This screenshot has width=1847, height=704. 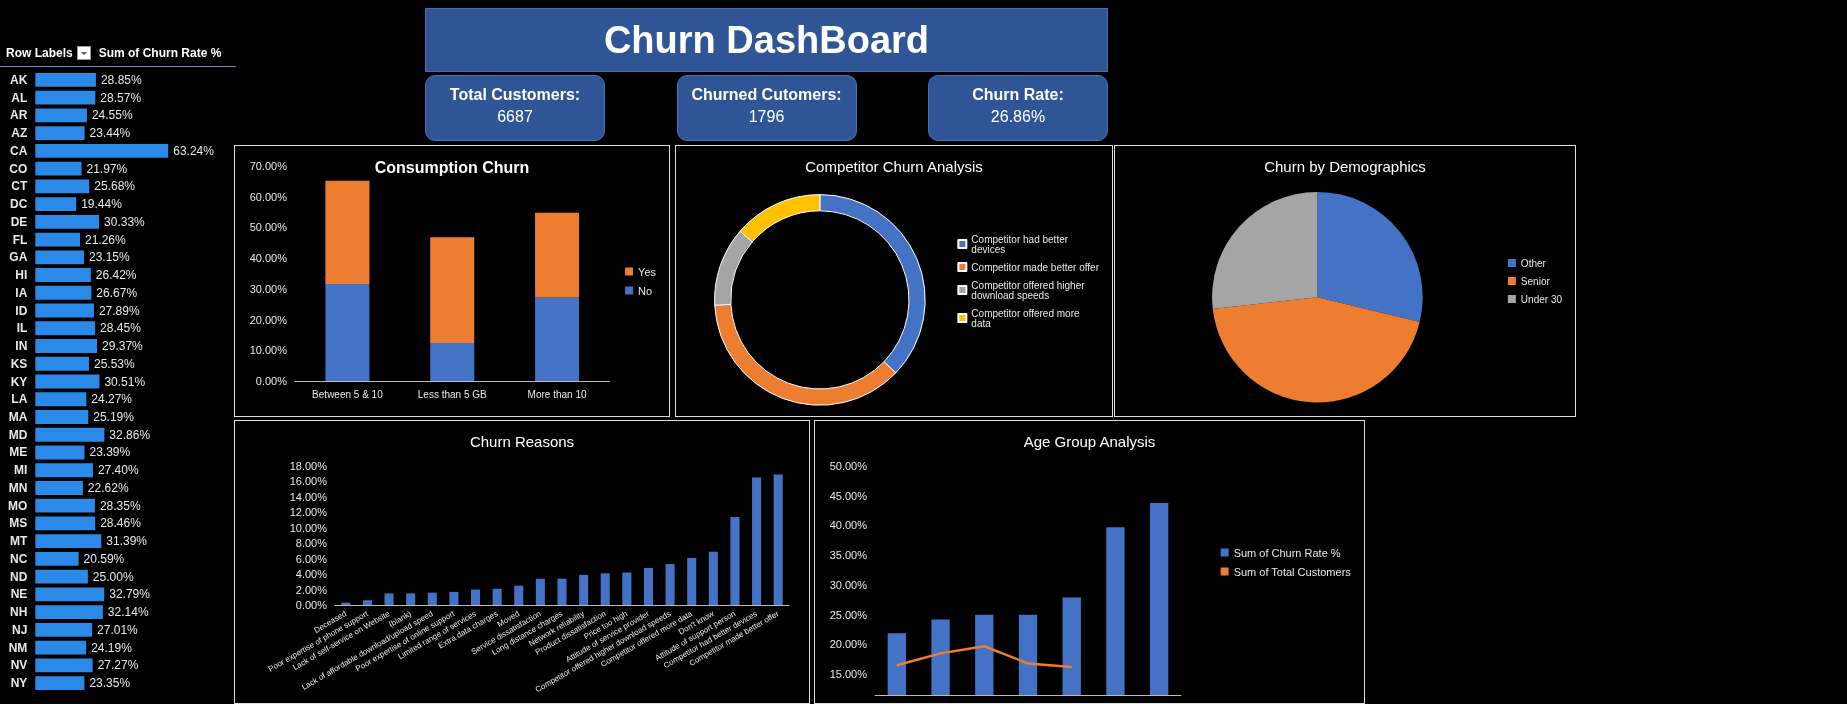 What do you see at coordinates (112, 647) in the screenshot?
I see `data-label: 24.19%` at bounding box center [112, 647].